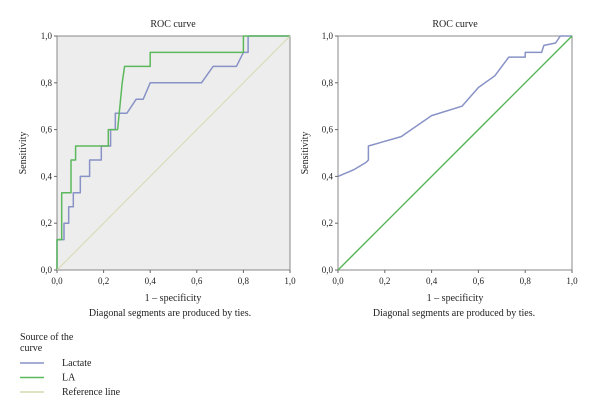 This screenshot has height=415, width=600. Describe the element at coordinates (327, 223) in the screenshot. I see `right-y-tick-label: 0,2` at that location.